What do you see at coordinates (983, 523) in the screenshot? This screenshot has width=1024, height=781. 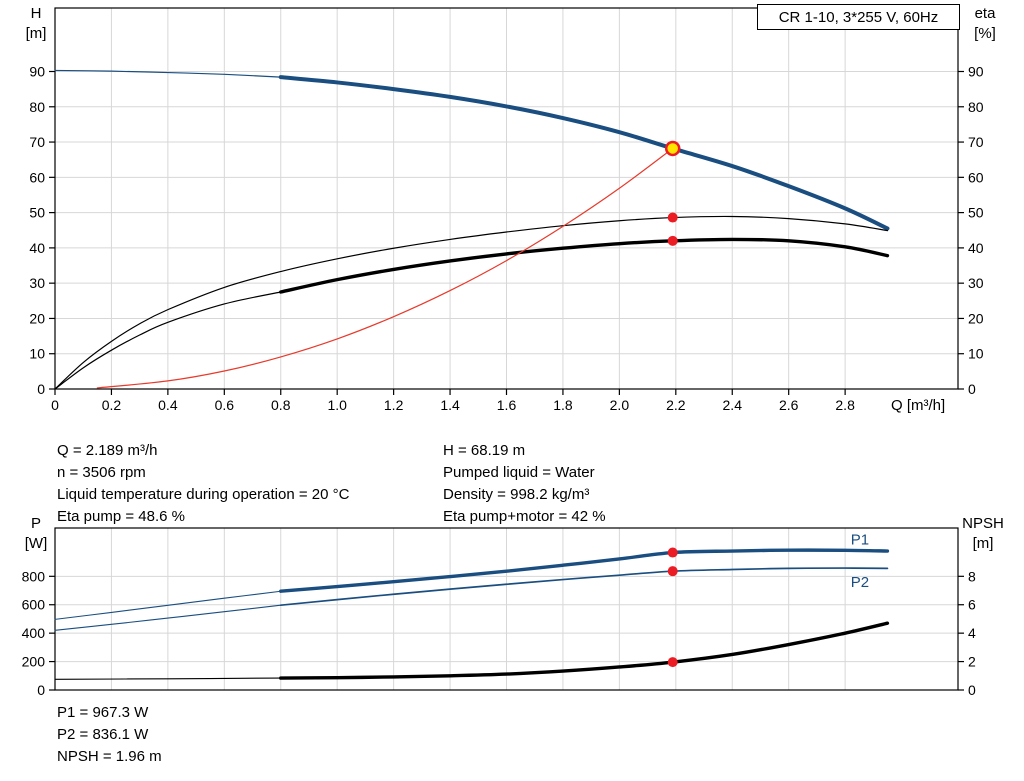 I see `npsh-axis-symbol: NPSH` at bounding box center [983, 523].